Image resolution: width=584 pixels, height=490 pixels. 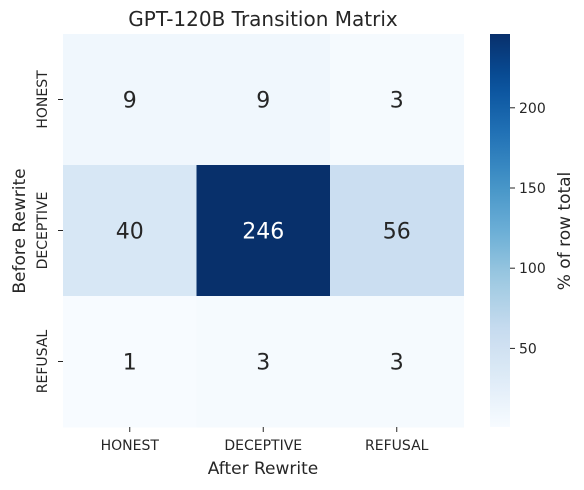 I want to click on cell-value-0-2: 3, so click(x=397, y=101).